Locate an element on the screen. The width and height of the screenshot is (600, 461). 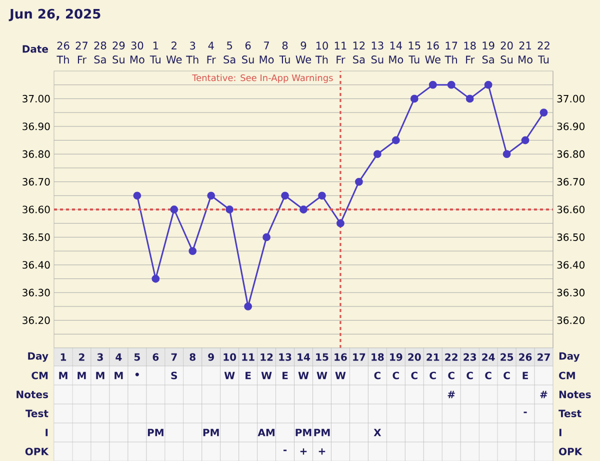
x-tick-label: 20 is located at coordinates (414, 357).